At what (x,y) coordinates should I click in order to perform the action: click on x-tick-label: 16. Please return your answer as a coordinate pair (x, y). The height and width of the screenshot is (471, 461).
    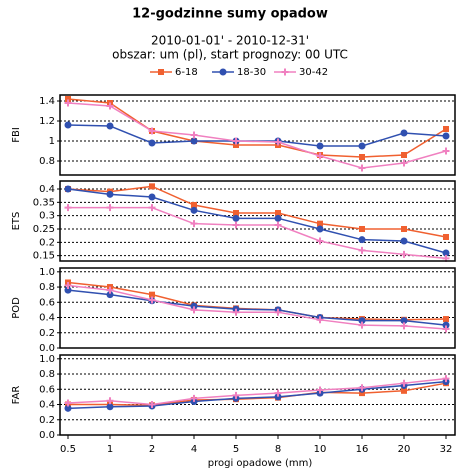
    Looking at the image, I should click on (362, 449).